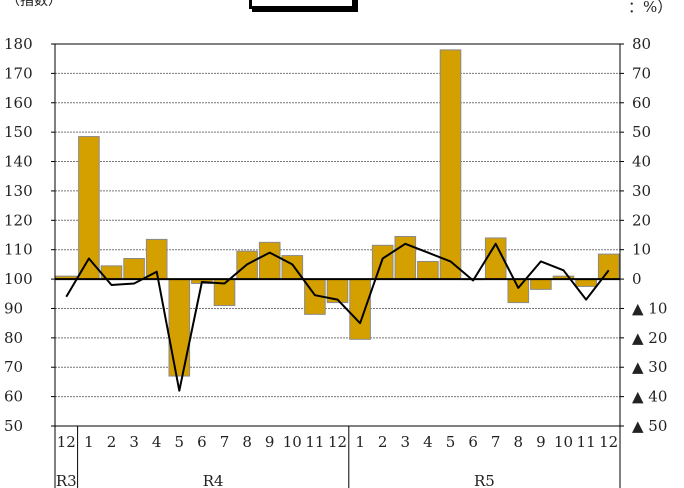 The height and width of the screenshot is (488, 684). I want to click on y-left-tick-label: 130, so click(18, 191).